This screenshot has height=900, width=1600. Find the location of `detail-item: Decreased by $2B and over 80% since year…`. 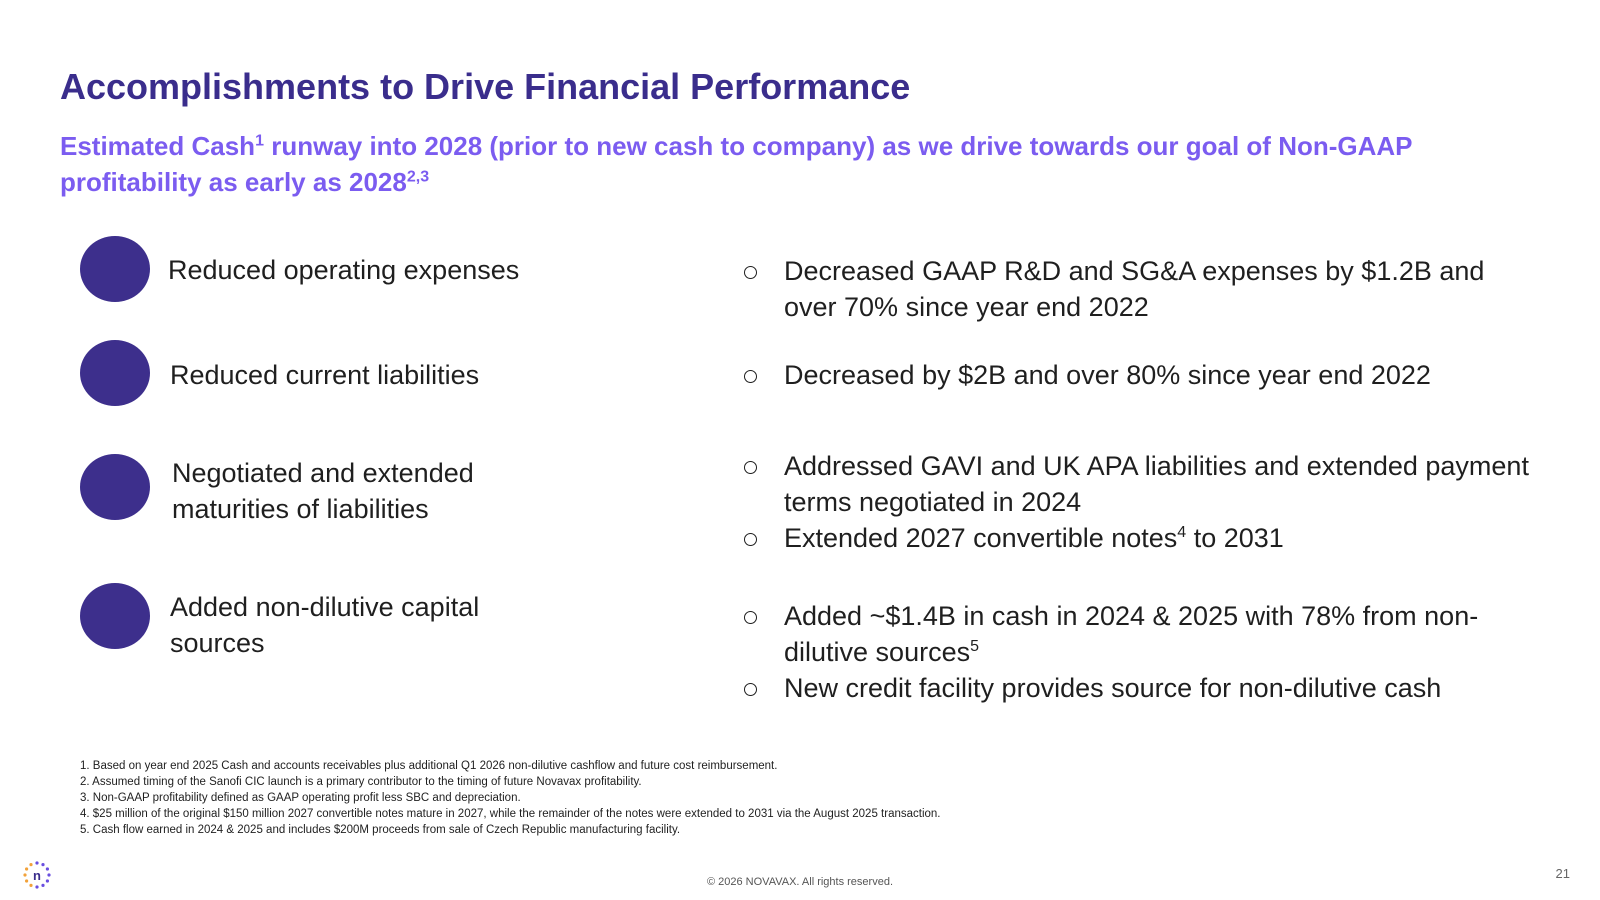

detail-item: Decreased by $2B and over 80% since year… is located at coordinates (1139, 375).